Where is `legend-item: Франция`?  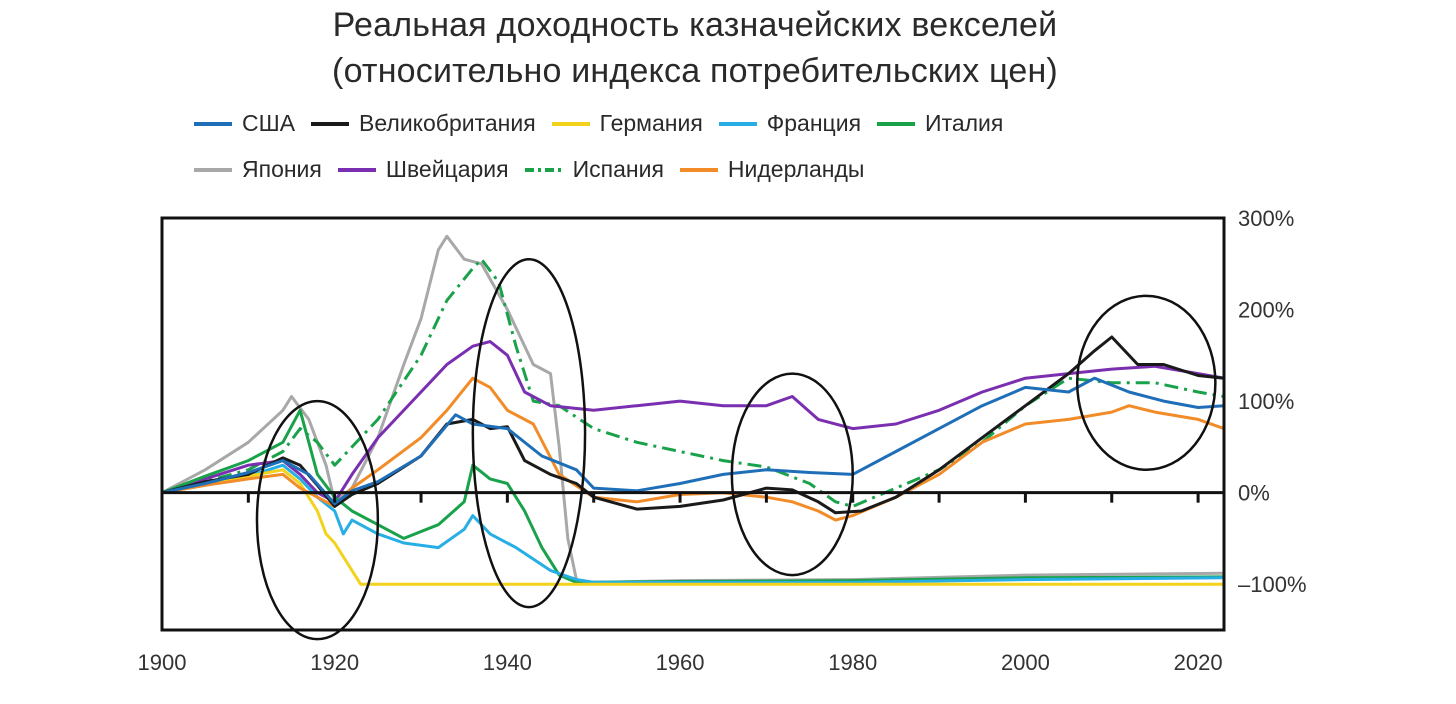
legend-item: Франция is located at coordinates (789, 123).